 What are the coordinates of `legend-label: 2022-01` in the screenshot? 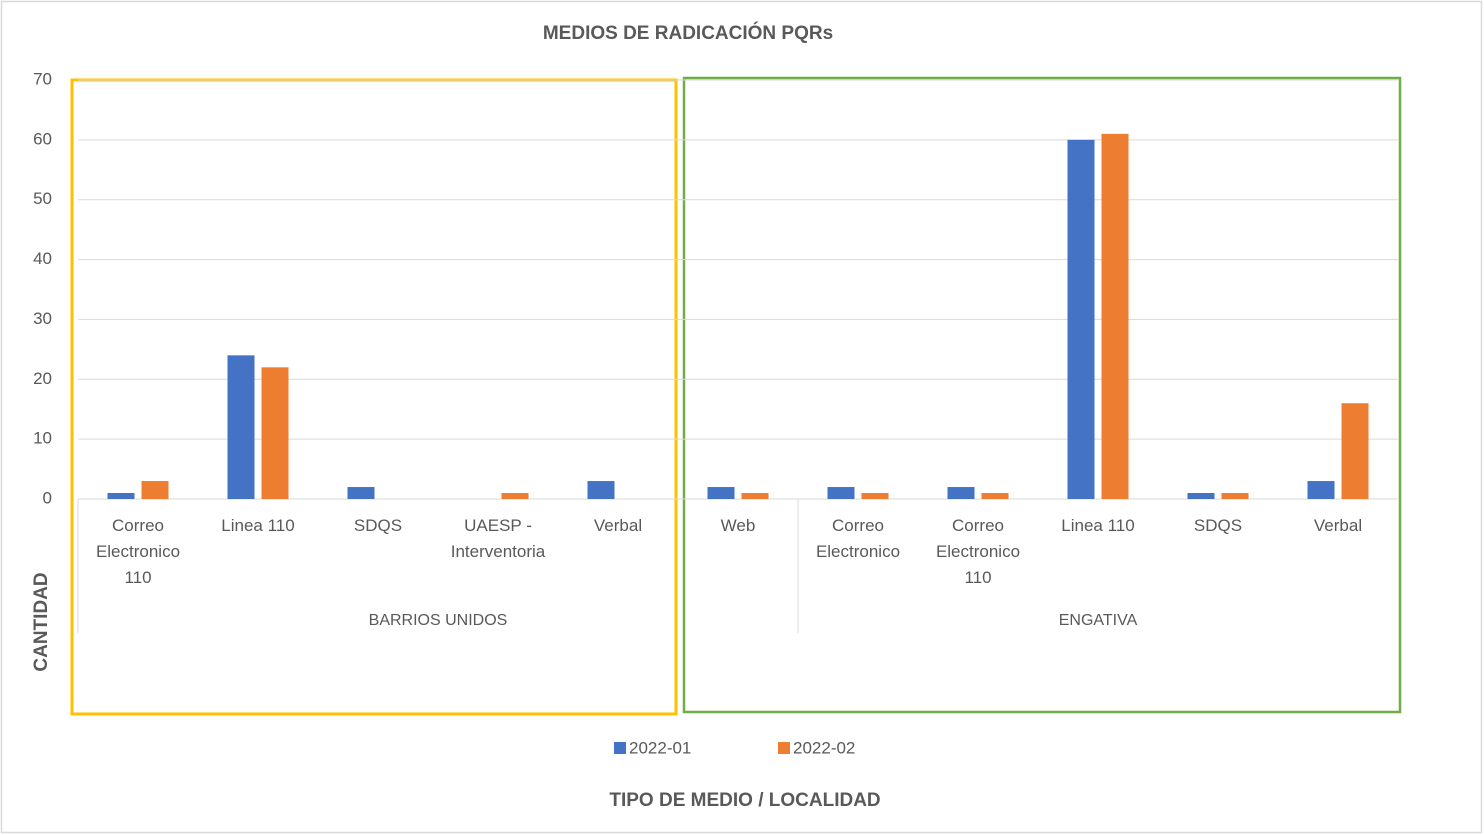 It's located at (660, 747).